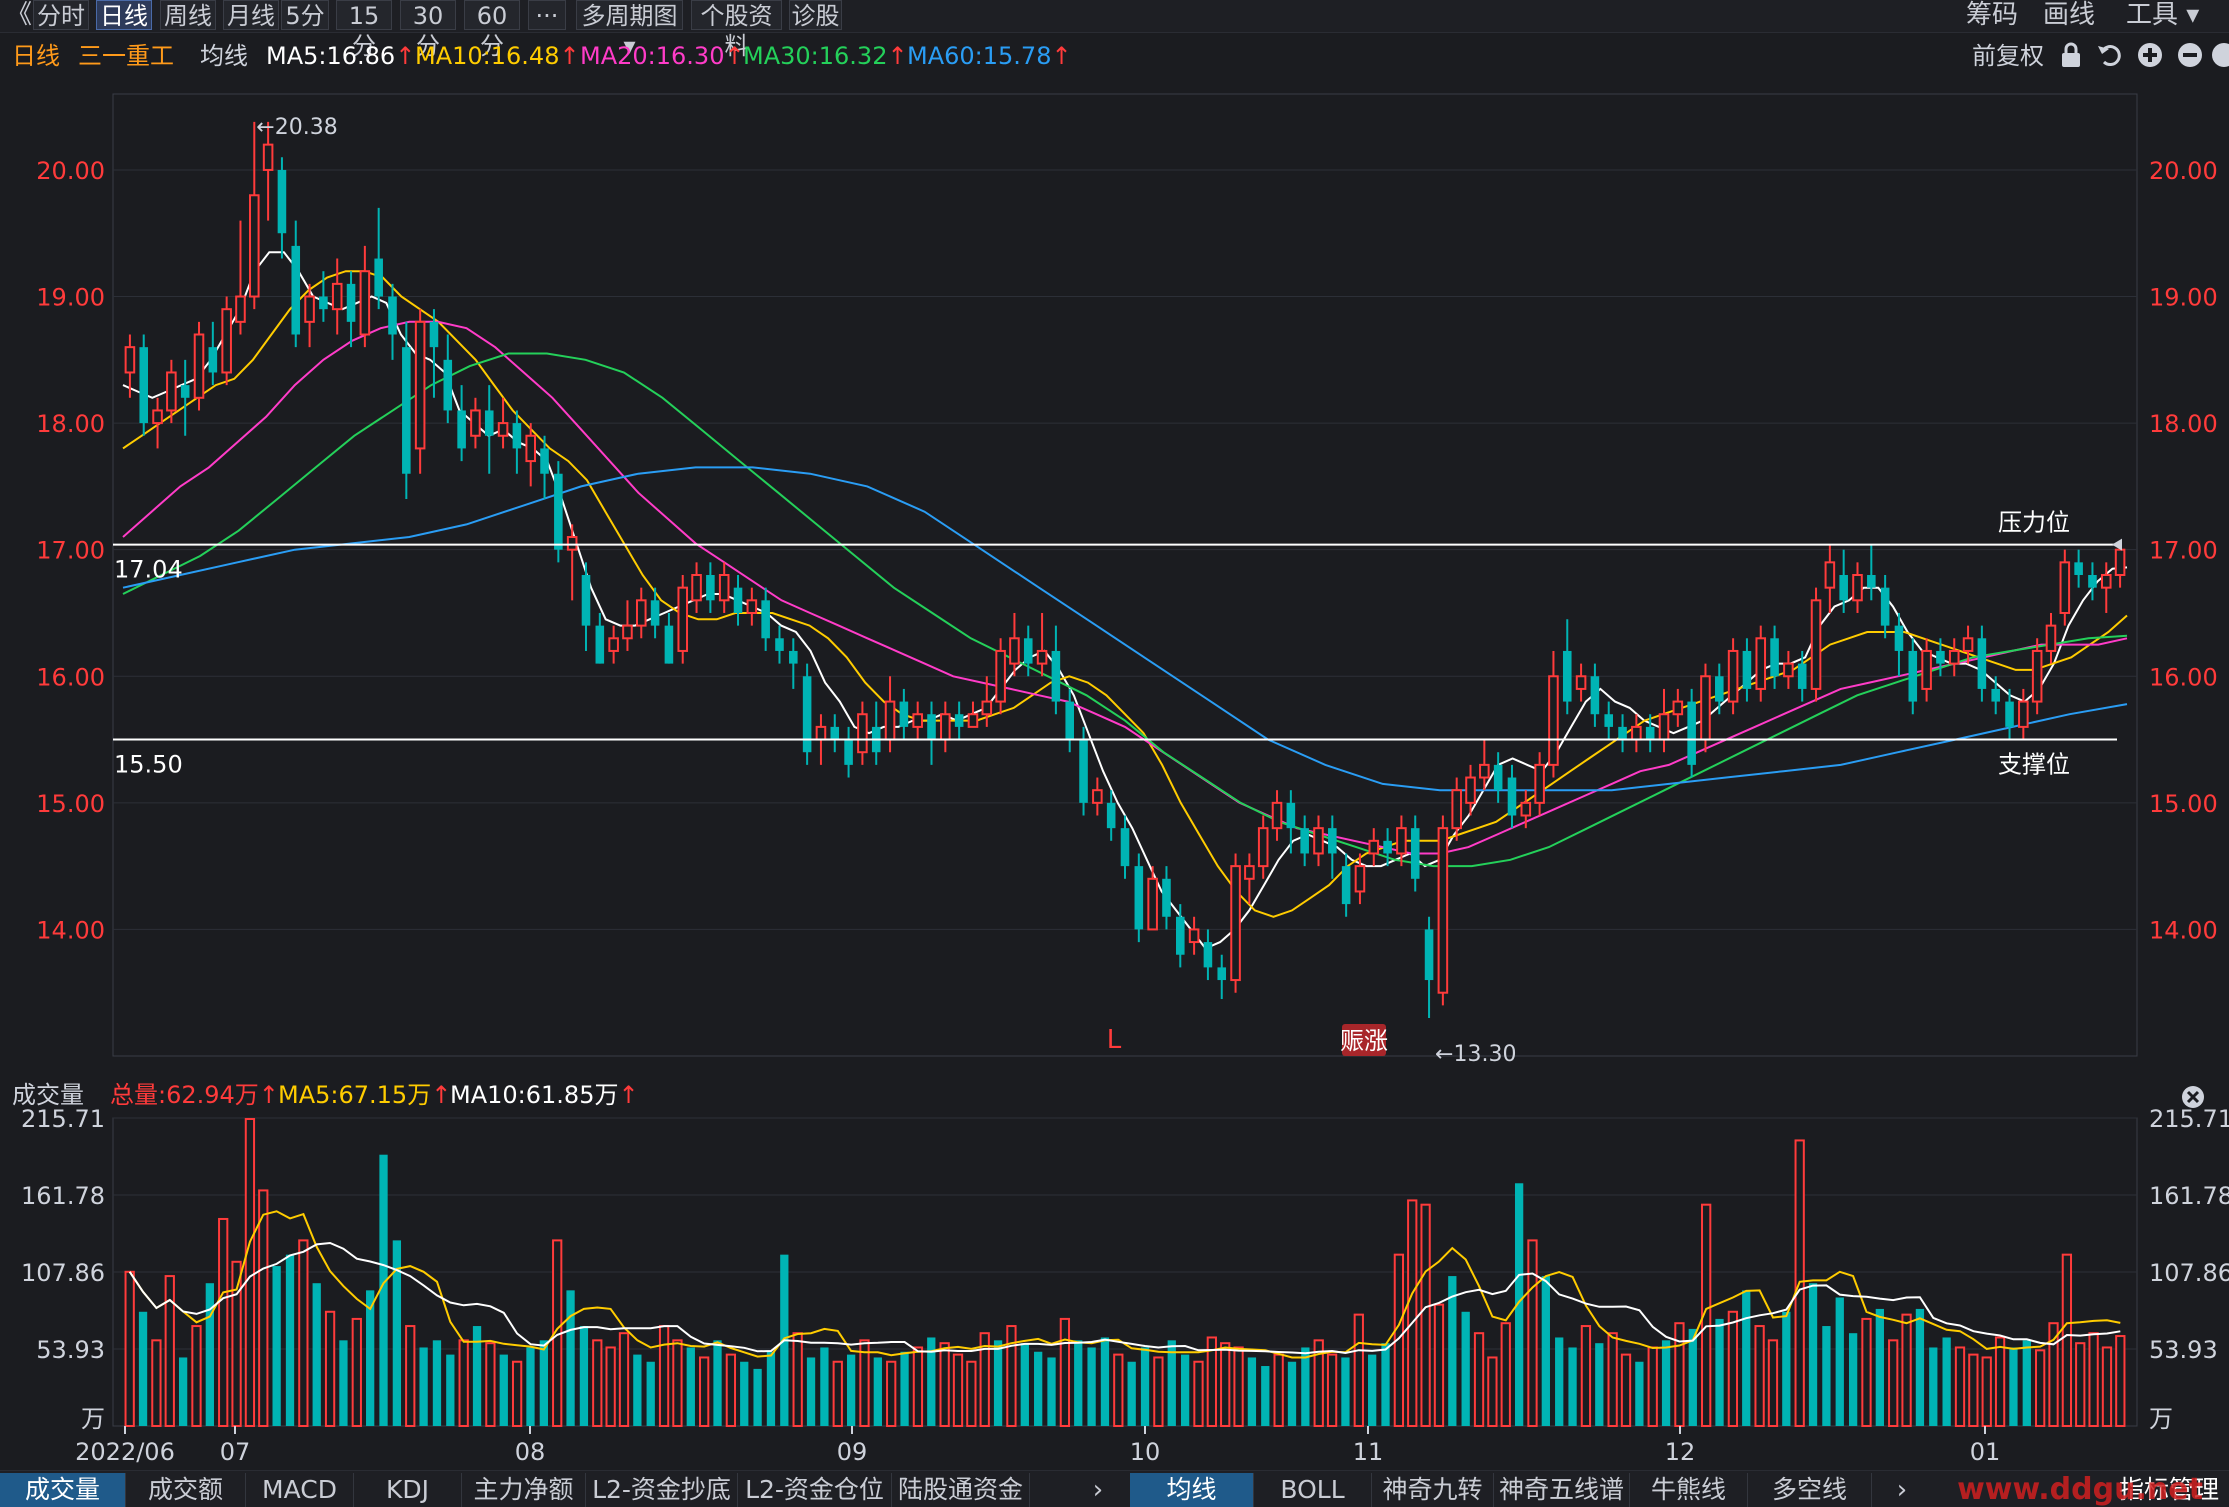 This screenshot has width=2229, height=1507. I want to click on overlay-tab-2: 神奇九转, so click(1433, 1490).